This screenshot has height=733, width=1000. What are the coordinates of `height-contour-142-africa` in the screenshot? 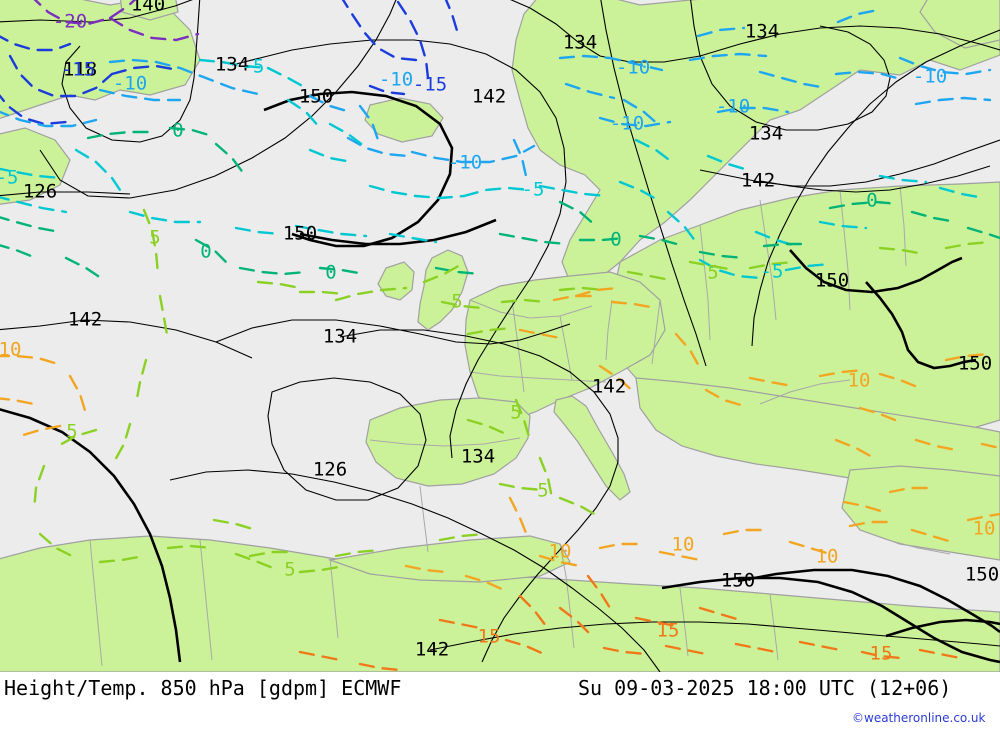 It's located at (714, 636).